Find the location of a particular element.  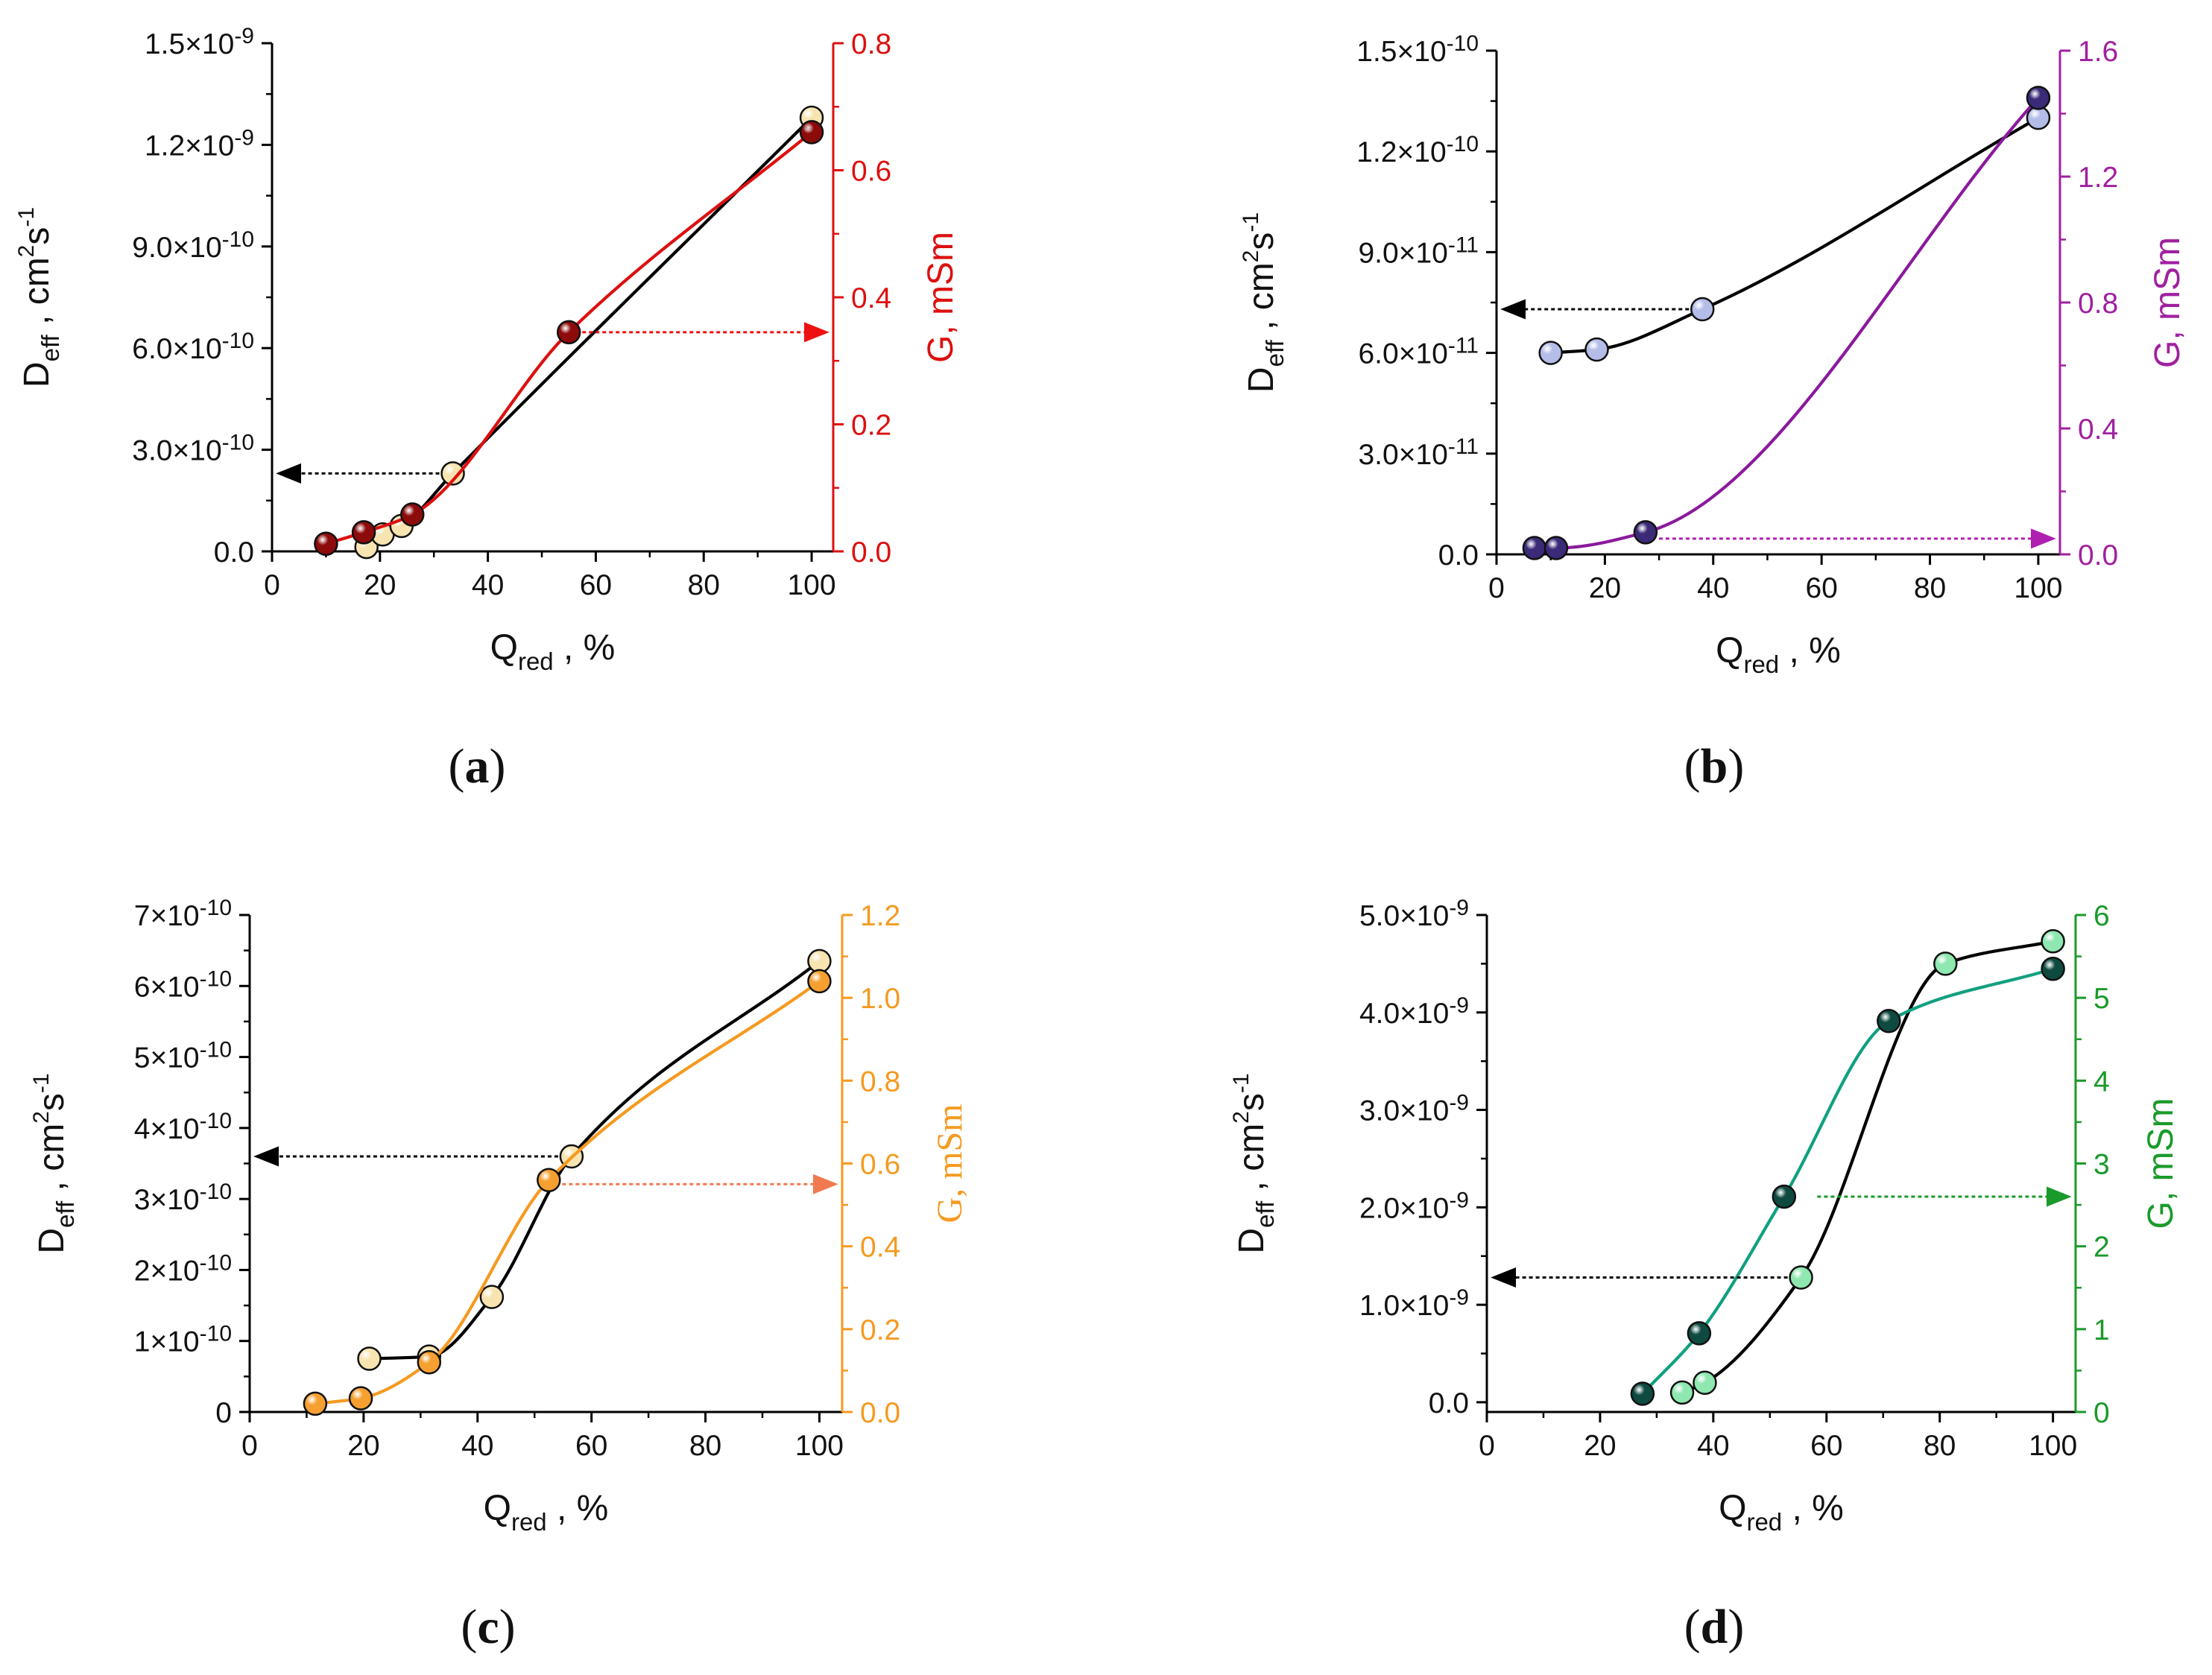

y-tick-label: 1.2×10⁻¹⁰ is located at coordinates (1417, 150).